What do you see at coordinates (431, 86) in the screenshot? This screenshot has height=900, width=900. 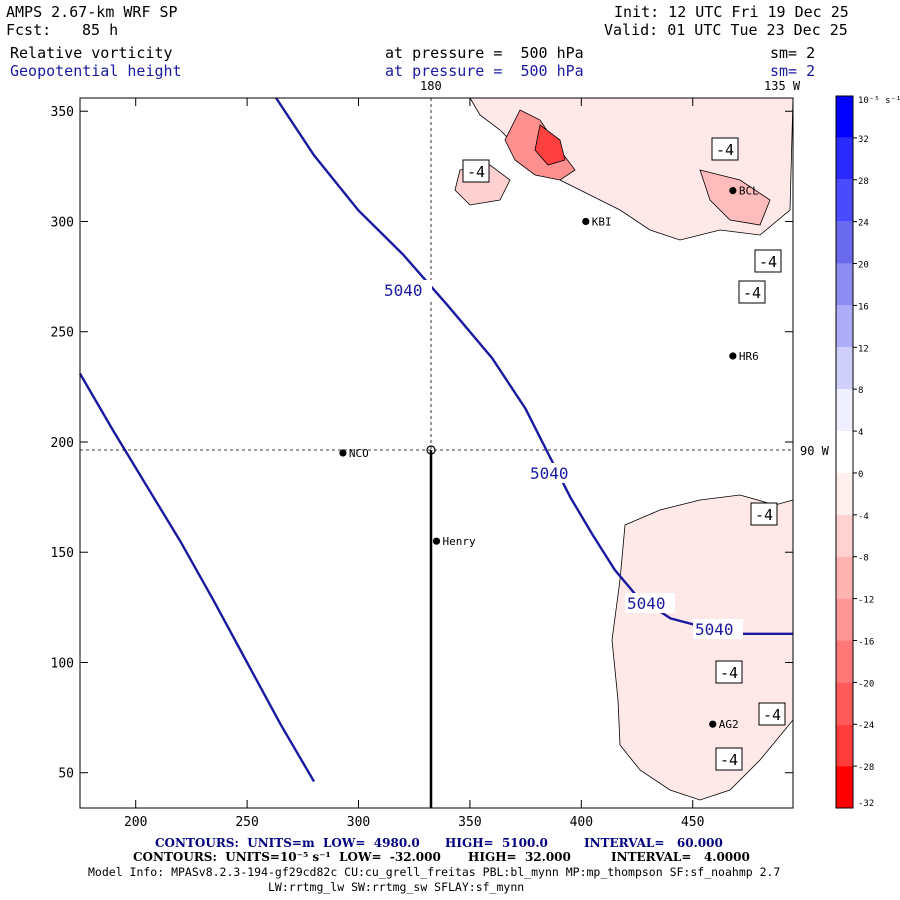 I see `lon-180-label: 180` at bounding box center [431, 86].